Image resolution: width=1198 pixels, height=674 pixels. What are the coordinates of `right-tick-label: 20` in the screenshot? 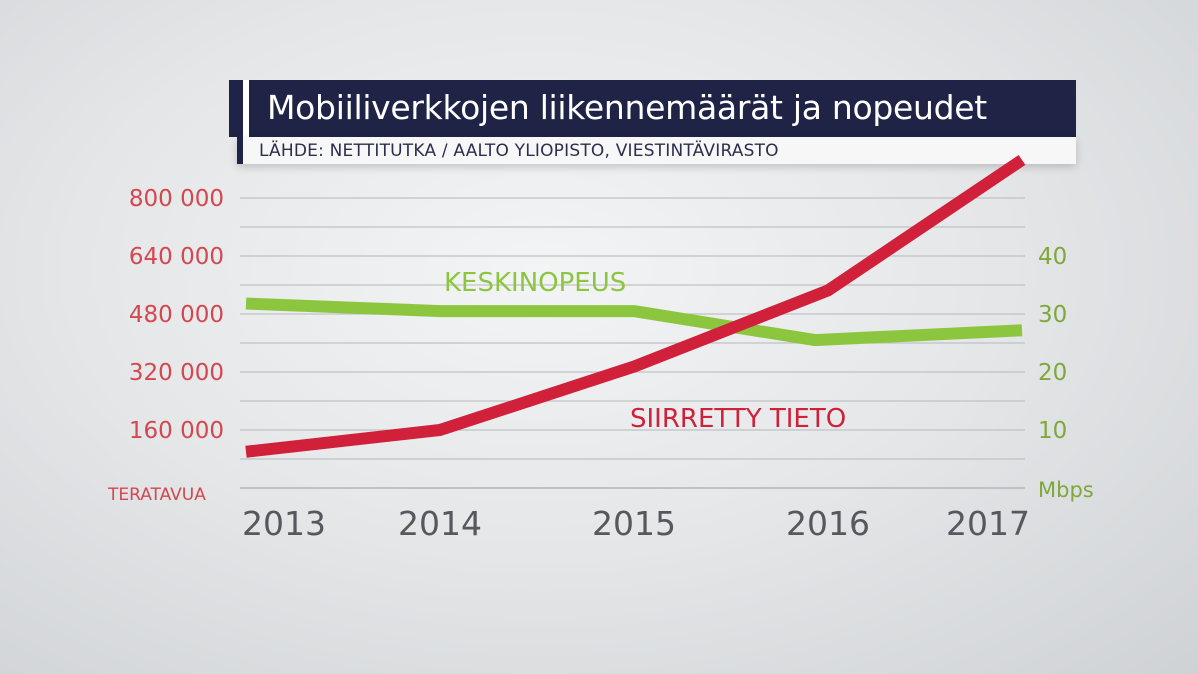 It's located at (1052, 373).